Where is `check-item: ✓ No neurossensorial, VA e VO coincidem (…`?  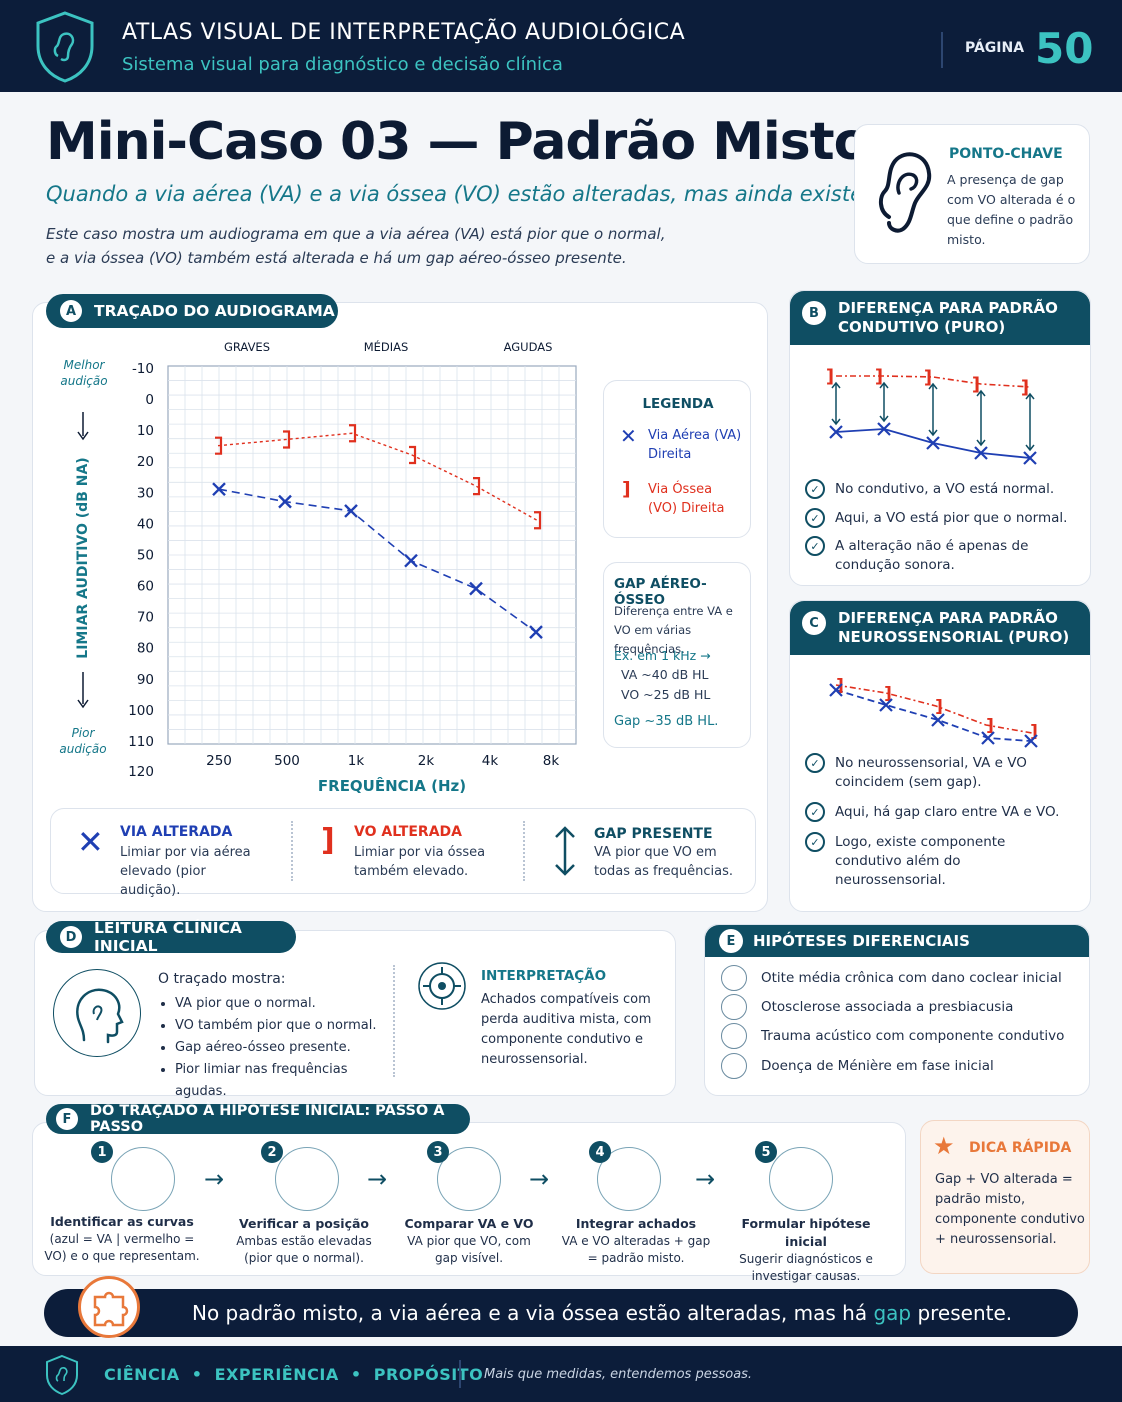 check-item: ✓ No neurossensorial, VA e VO coincidem (… is located at coordinates (925, 772).